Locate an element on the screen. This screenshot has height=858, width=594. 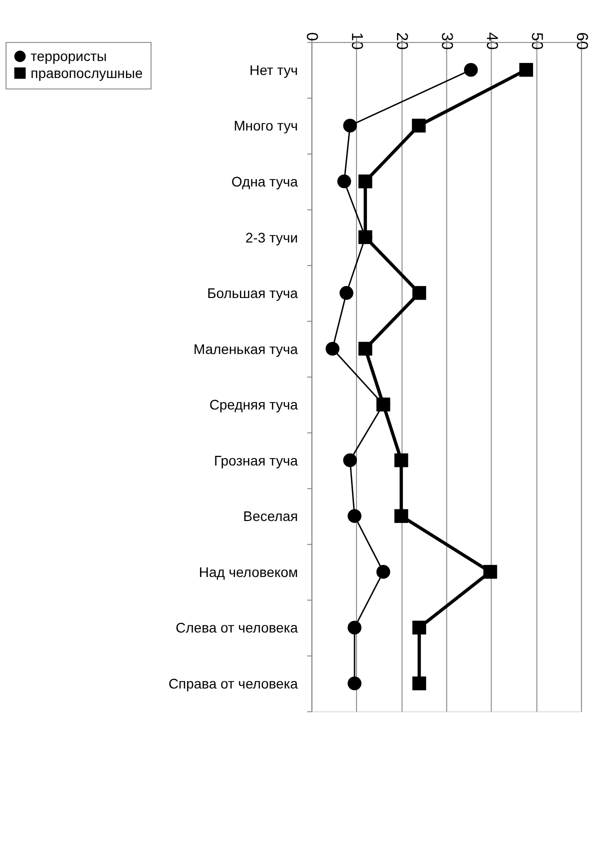
y-tick-label: Грозная туча is located at coordinates (256, 460).